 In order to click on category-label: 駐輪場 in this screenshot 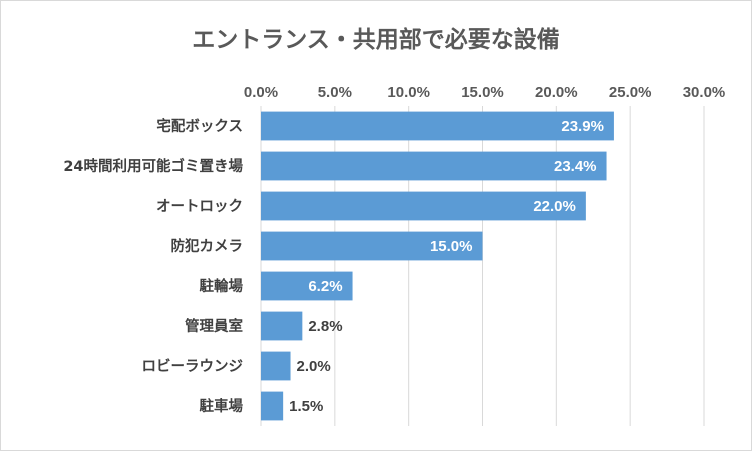, I will do `click(222, 286)`.